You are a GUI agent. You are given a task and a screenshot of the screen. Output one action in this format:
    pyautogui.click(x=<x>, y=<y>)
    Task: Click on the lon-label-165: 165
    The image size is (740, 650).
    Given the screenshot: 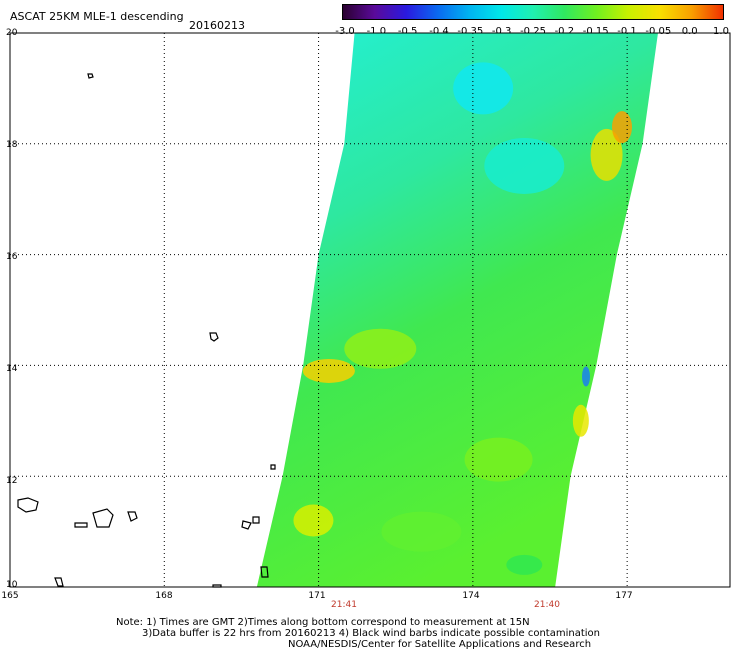 What is the action you would take?
    pyautogui.click(x=10, y=596)
    